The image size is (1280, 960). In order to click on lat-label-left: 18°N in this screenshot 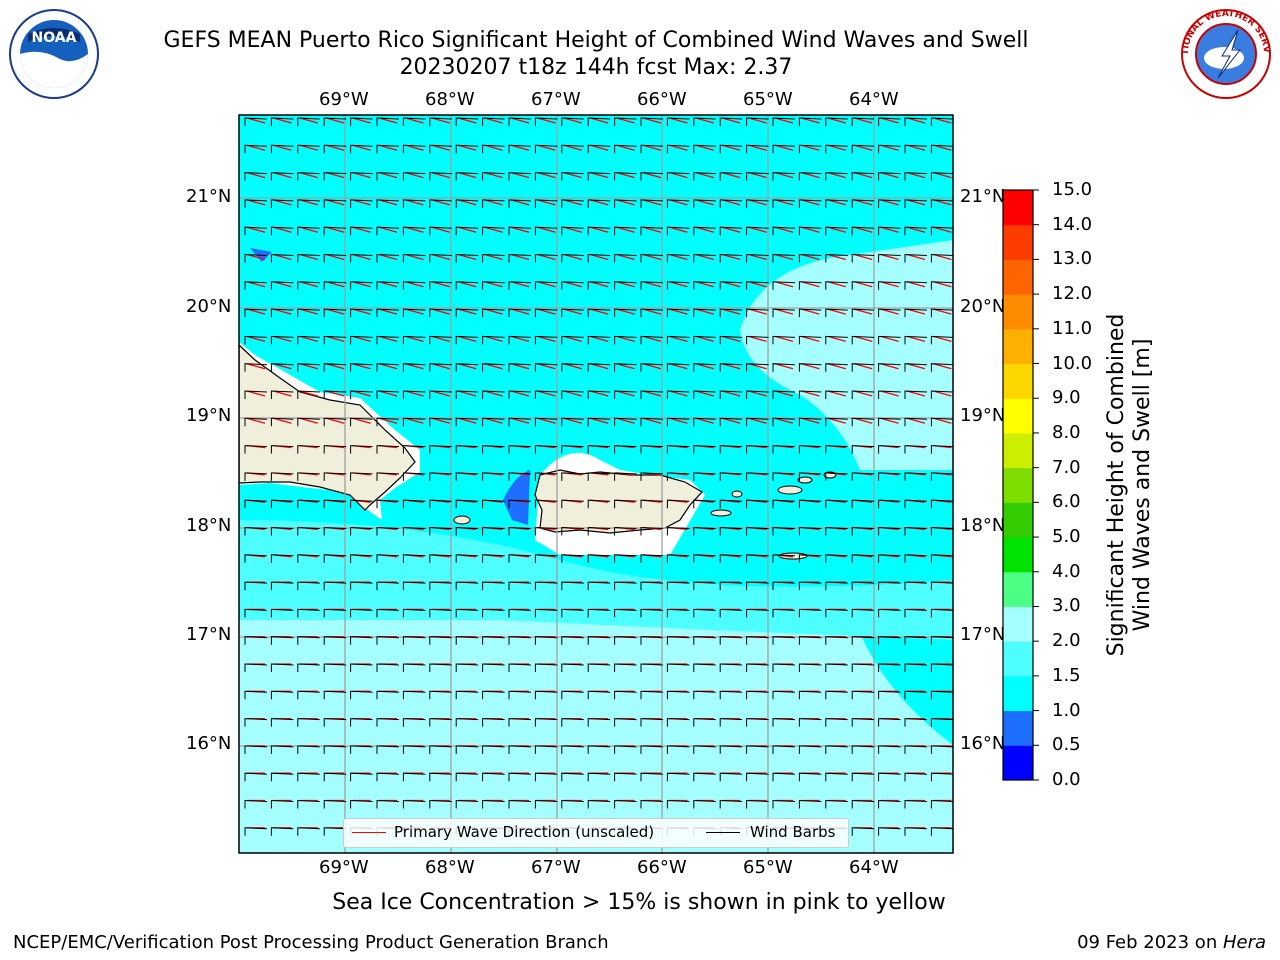, I will do `click(209, 525)`.